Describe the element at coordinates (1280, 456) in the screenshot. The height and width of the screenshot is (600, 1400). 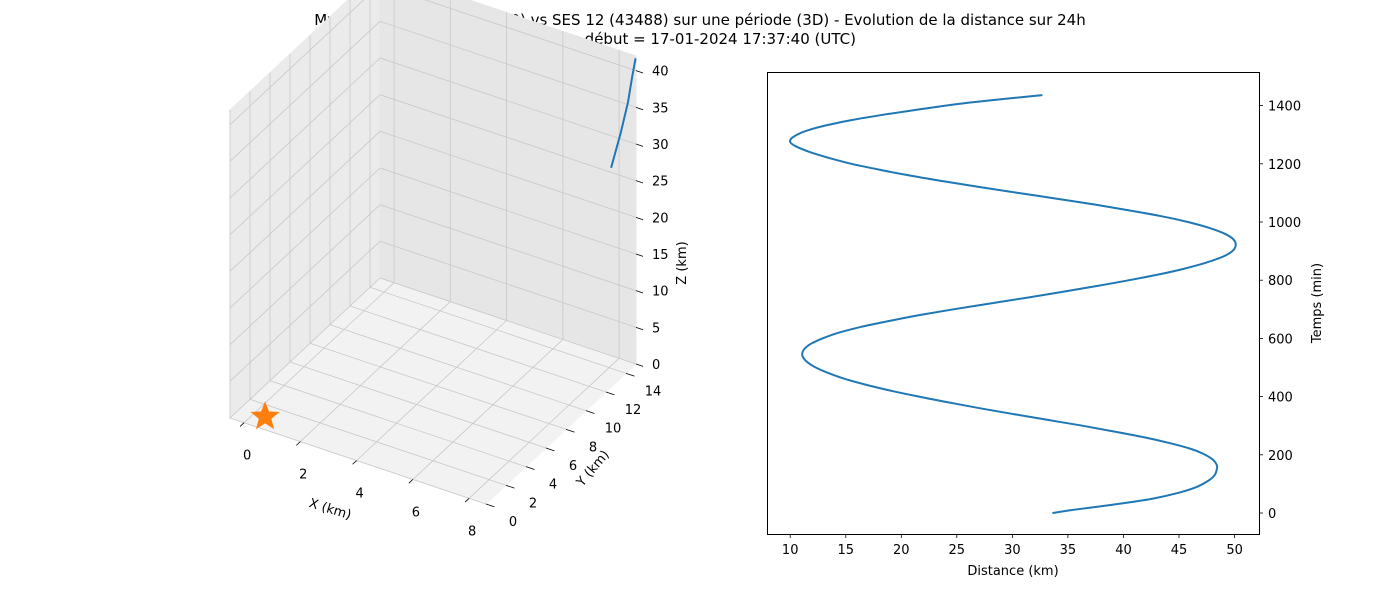
I see `y-tick-label: 200` at that location.